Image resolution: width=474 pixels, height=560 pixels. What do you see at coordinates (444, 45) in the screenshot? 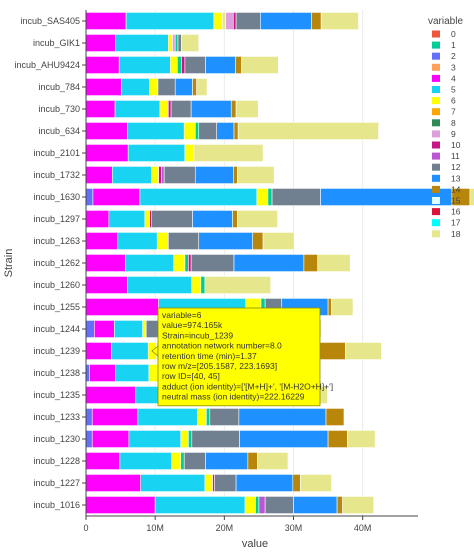
I see `legend-item: 1` at bounding box center [444, 45].